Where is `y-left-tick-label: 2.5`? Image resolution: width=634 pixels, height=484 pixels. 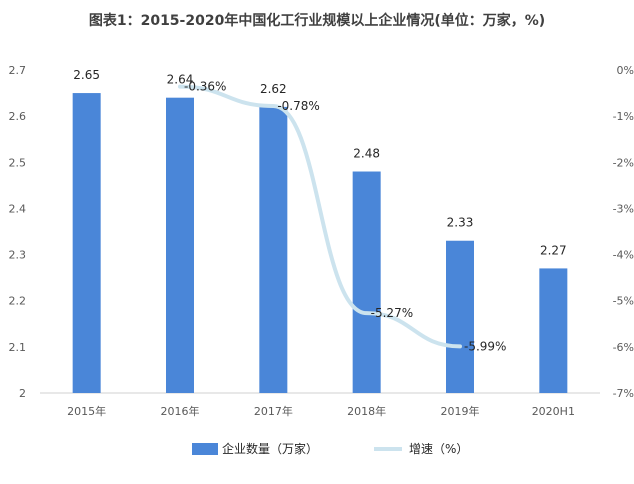
y-left-tick-label: 2.5 is located at coordinates (18, 162).